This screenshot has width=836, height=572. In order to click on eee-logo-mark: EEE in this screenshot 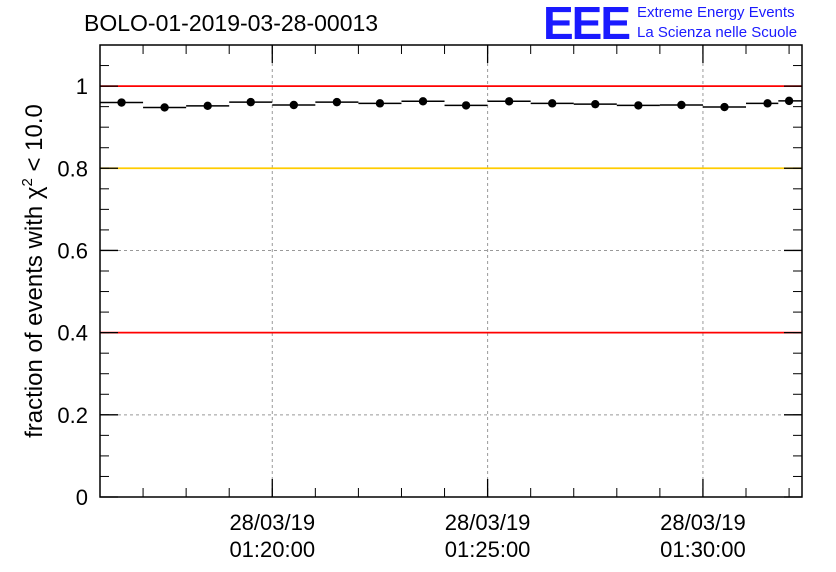, I will do `click(587, 24)`.